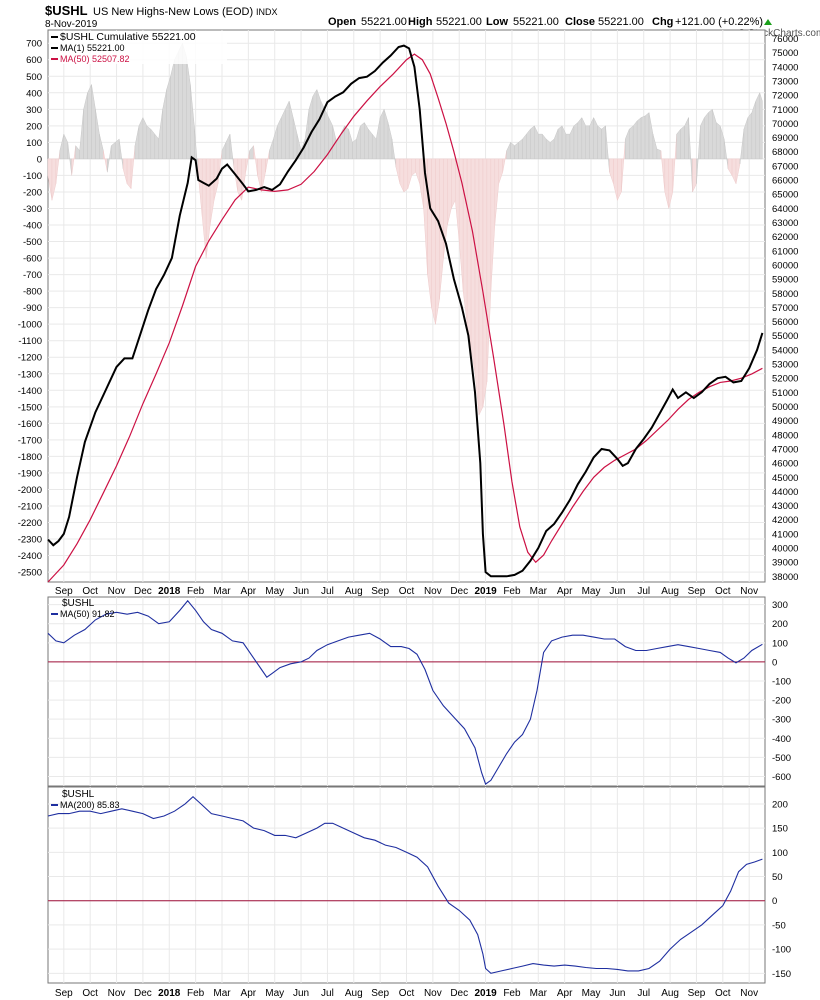 Image resolution: width=820 pixels, height=1000 pixels. What do you see at coordinates (785, 124) in the screenshot?
I see `right-tick-label: 70000` at bounding box center [785, 124].